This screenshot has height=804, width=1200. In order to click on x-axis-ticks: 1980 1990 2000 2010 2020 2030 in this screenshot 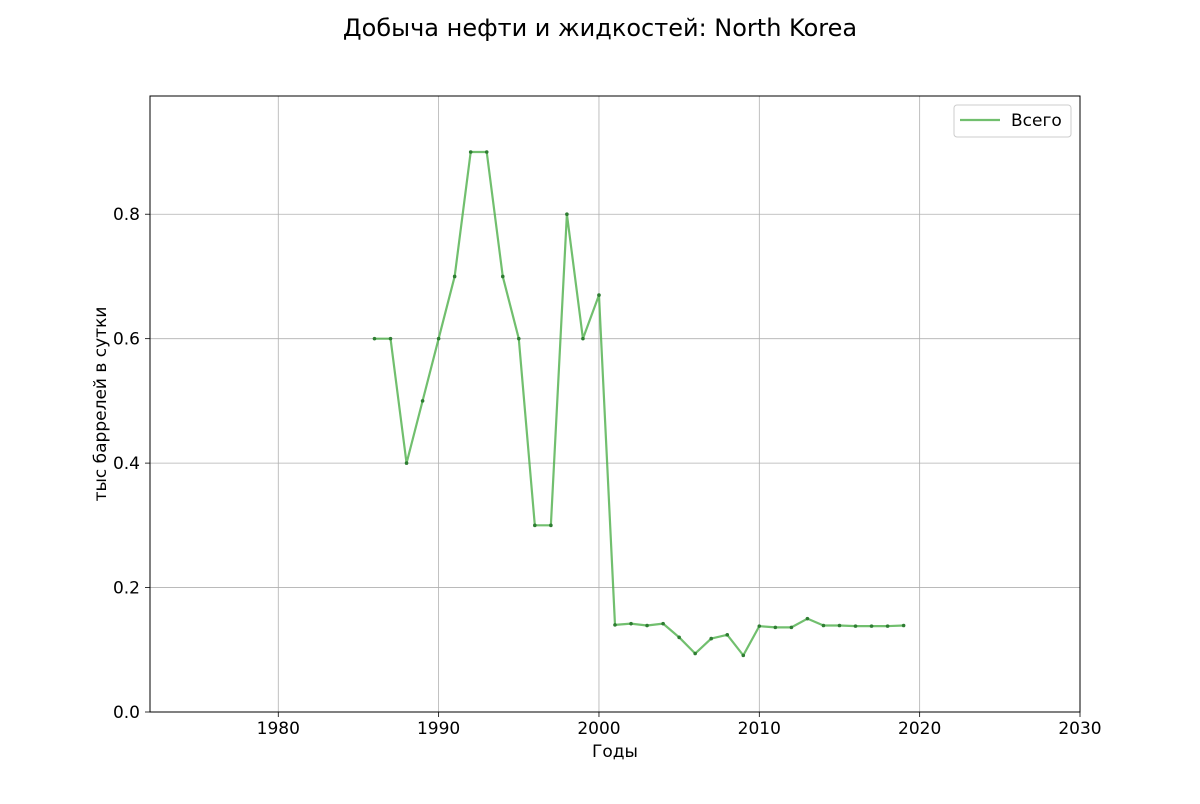, I will do `click(679, 725)`.